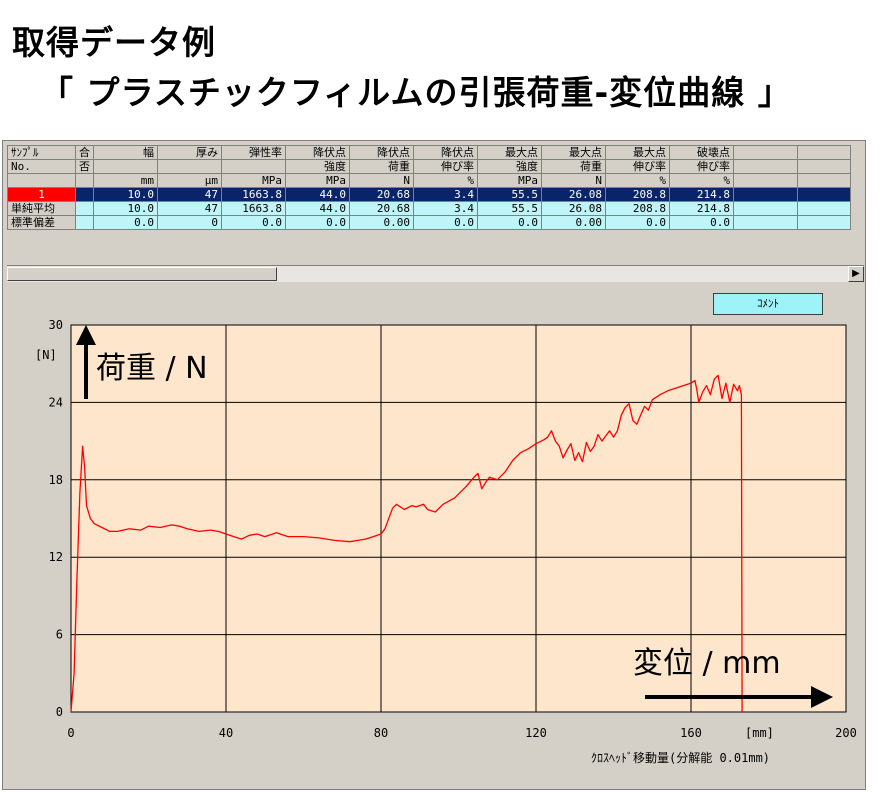 Image resolution: width=884 pixels, height=792 pixels. I want to click on x-tick-label: 0, so click(70, 733).